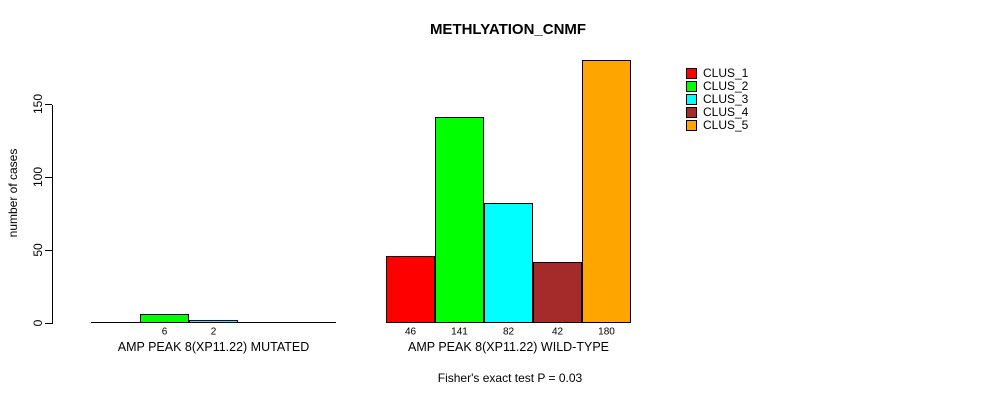  Describe the element at coordinates (508, 29) in the screenshot. I see `chart-title: METHLYATION_CNMF` at that location.